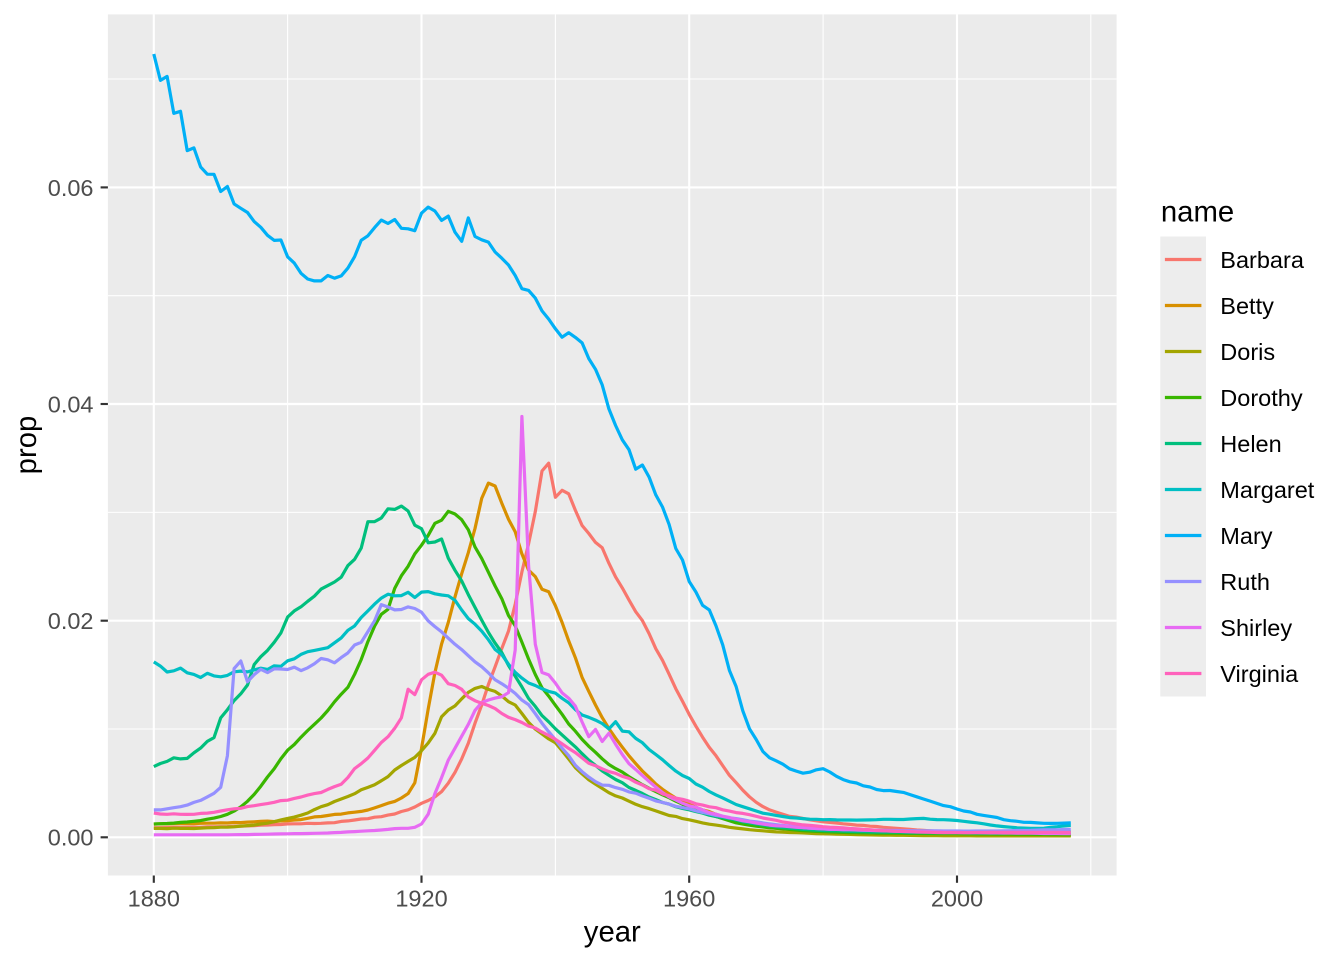 This screenshot has height=960, width=1344. Describe the element at coordinates (689, 898) in the screenshot. I see `svg-text: 1960` at that location.